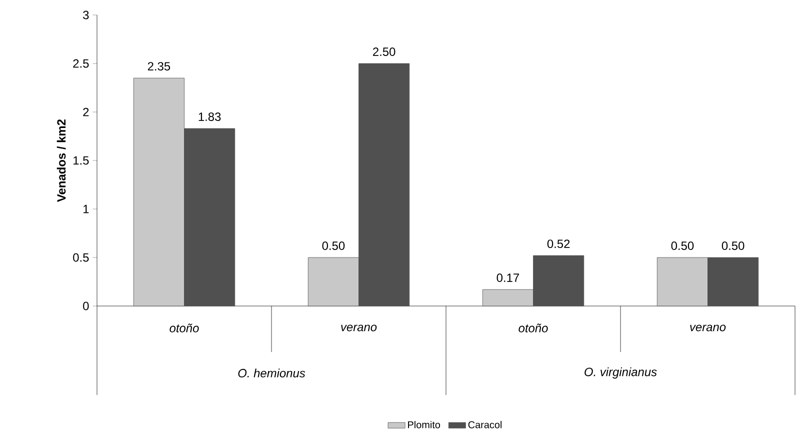  I want to click on y-tick-label: 0.5, so click(81, 257).